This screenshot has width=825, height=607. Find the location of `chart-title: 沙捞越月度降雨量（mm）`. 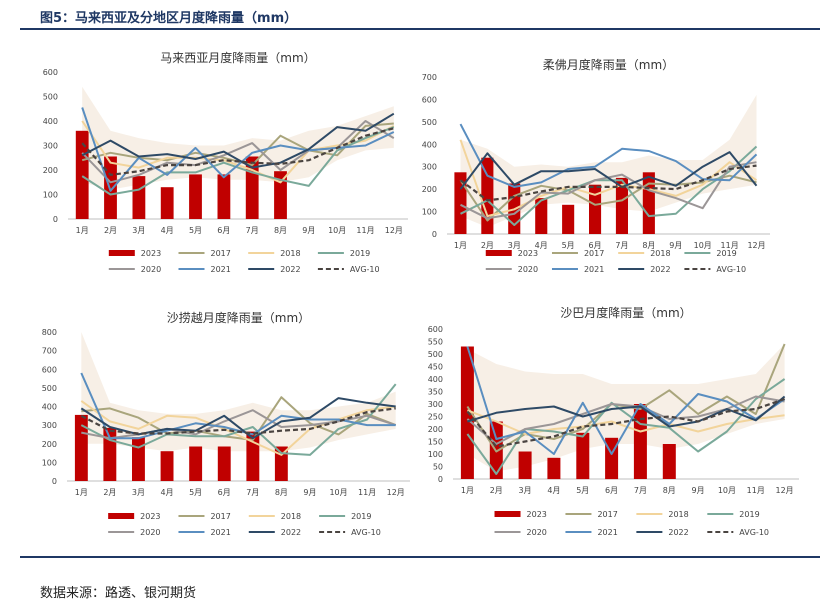

chart-title: 沙捞越月度降雨量（mm） is located at coordinates (238, 317).